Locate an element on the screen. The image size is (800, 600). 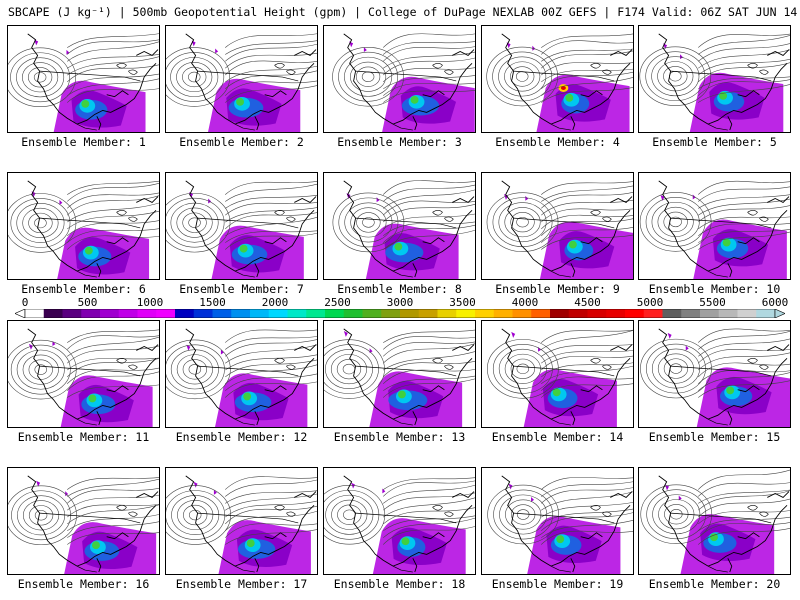
ensemble-member-label: Ensemble Member: 15 is located at coordinates (714, 437).